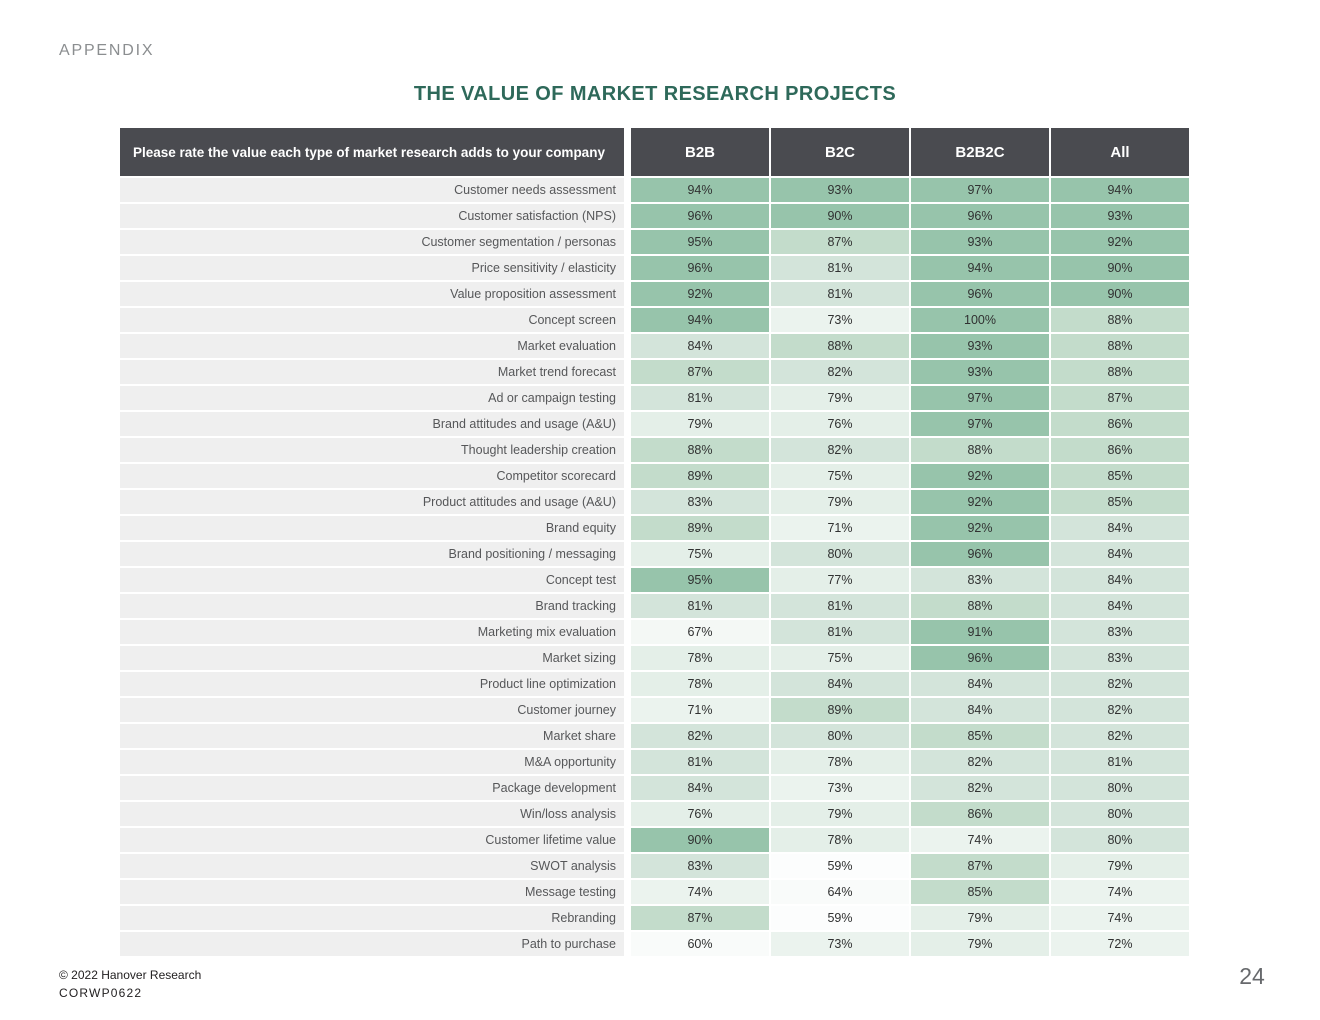 This screenshot has width=1320, height=1020. I want to click on row-label: Competitor scorecard, so click(374, 476).